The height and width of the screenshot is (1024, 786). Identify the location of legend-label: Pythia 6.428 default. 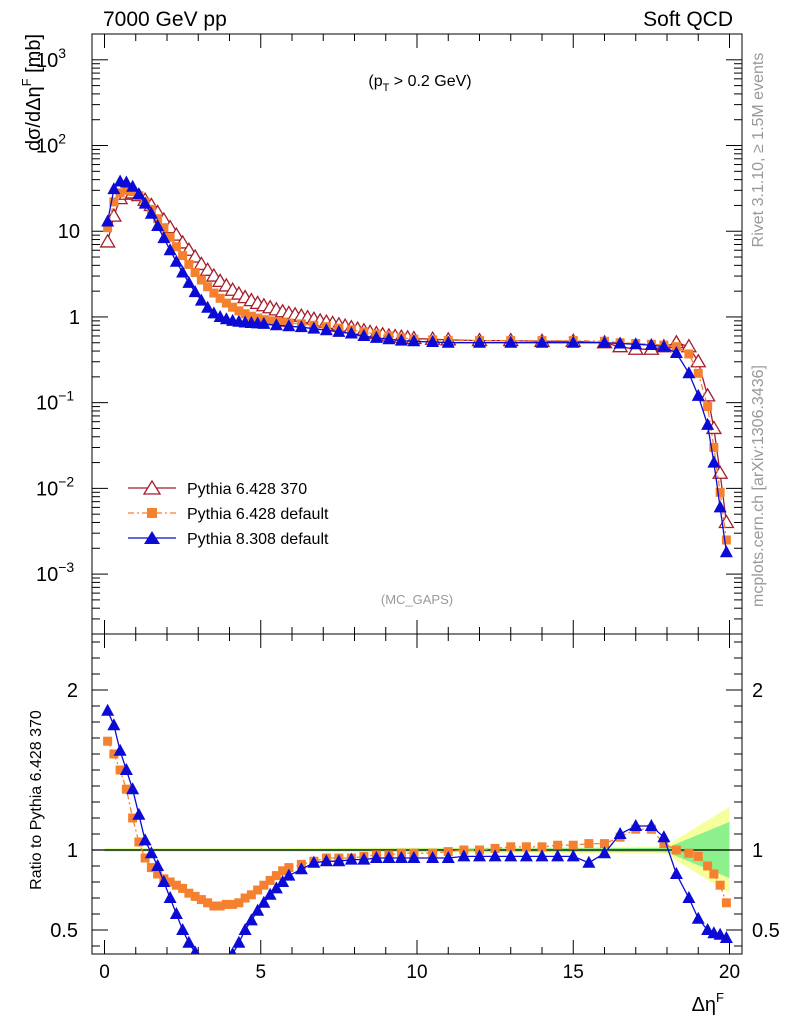
(258, 514).